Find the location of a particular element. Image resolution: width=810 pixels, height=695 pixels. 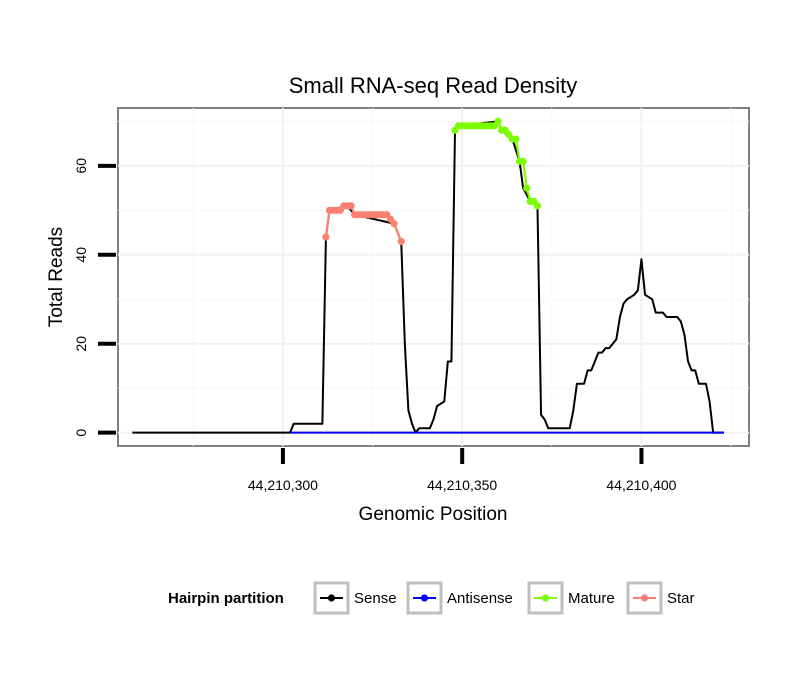

x-tick-label: 44,210,350 is located at coordinates (462, 485).